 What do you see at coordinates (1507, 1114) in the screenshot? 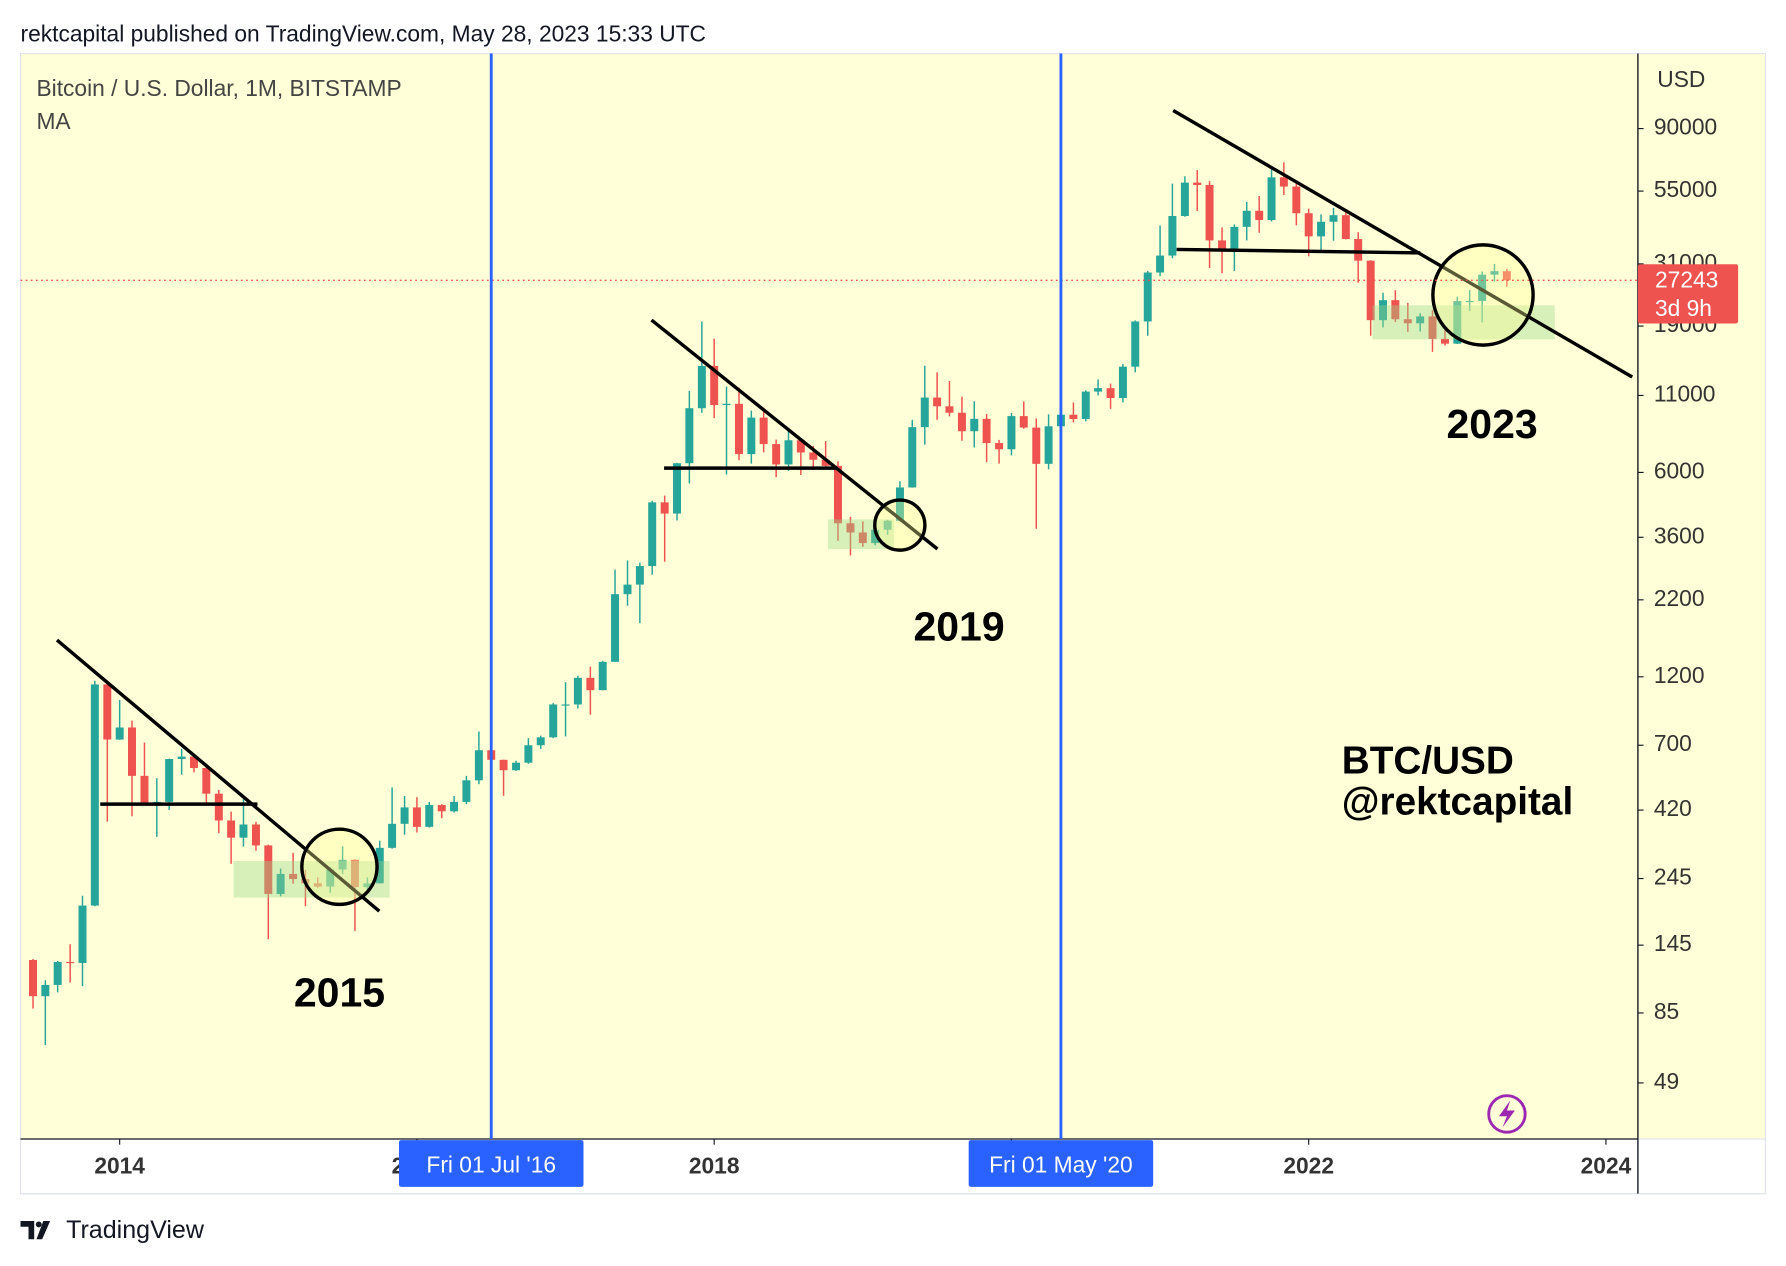
I see `replay-icon` at bounding box center [1507, 1114].